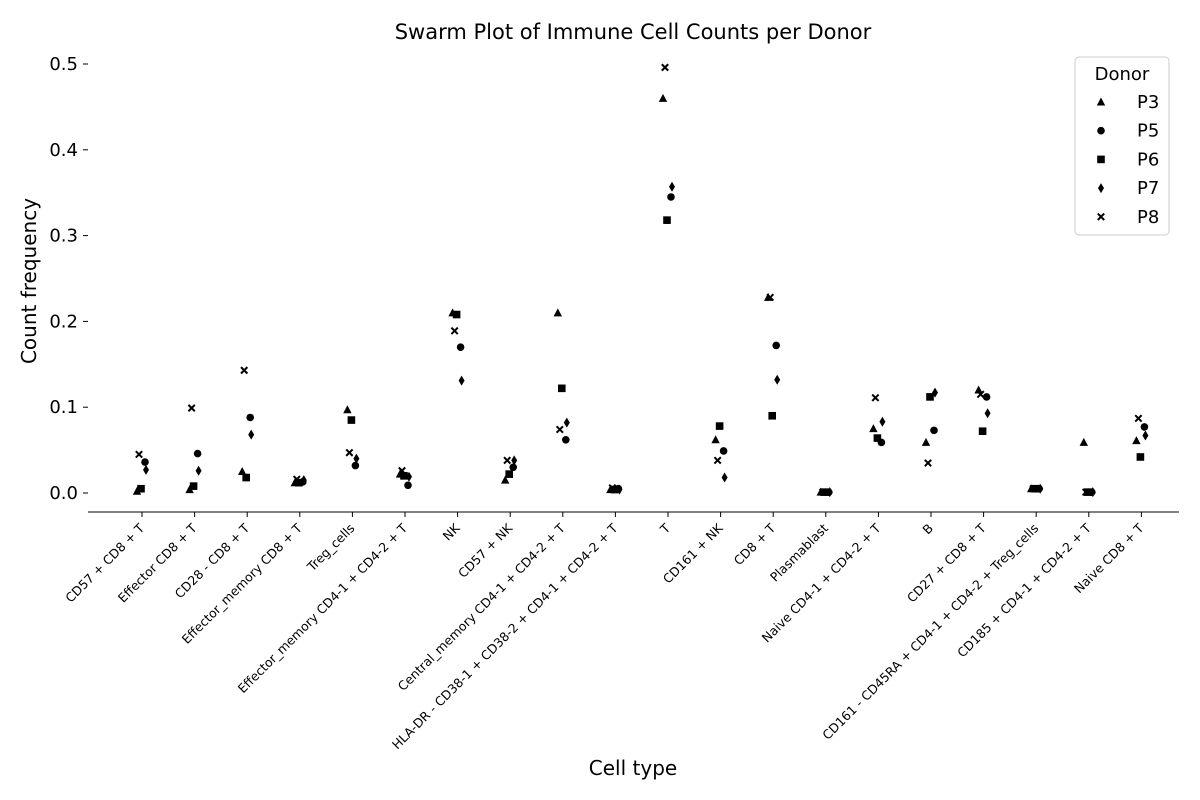  Describe the element at coordinates (1101, 188) in the screenshot. I see `legend-marker-p7` at that location.